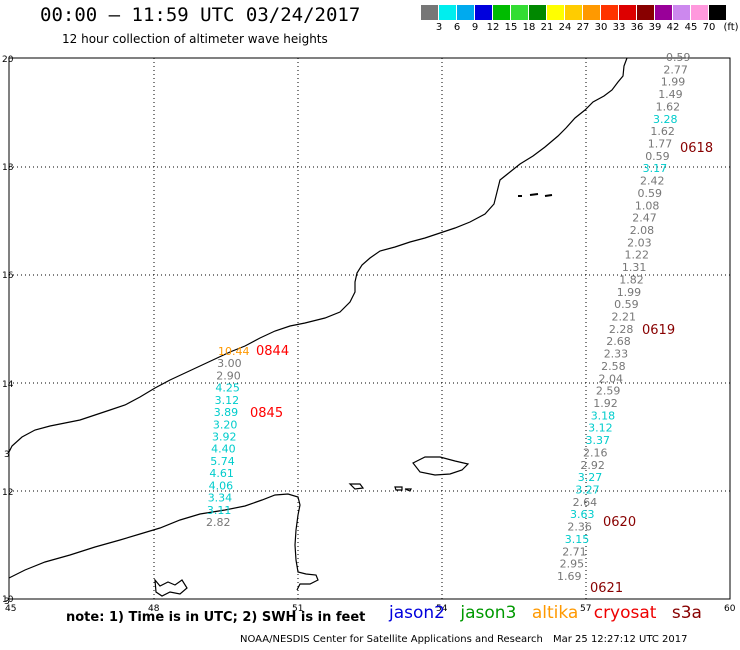 The image size is (740, 650). What do you see at coordinates (642, 230) in the screenshot?
I see `wave-height-value: 2.08` at bounding box center [642, 230].